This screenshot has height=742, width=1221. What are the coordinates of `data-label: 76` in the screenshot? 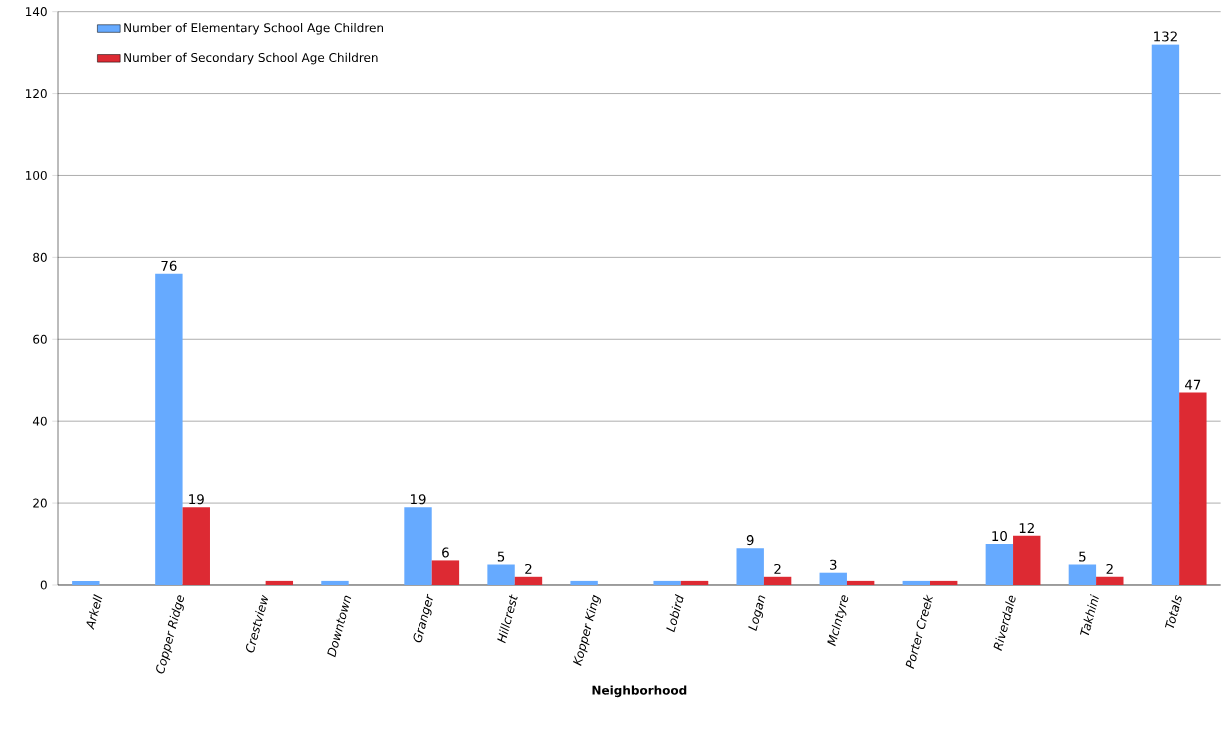 It's located at (169, 265).